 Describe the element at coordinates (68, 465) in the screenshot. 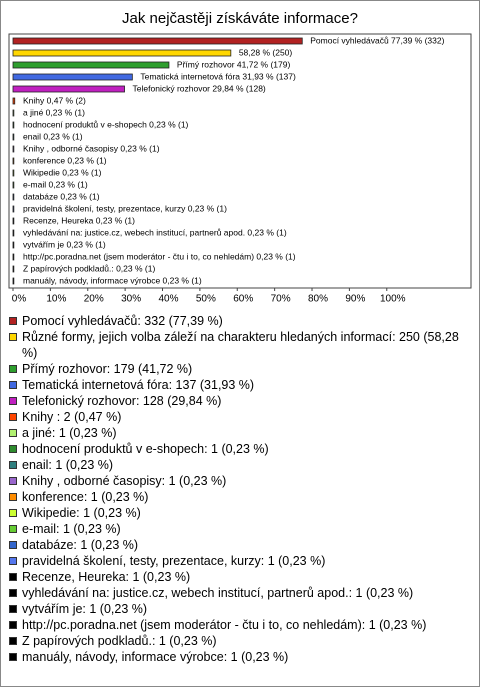

I see `legend-label: enail: 1 (0,23 %)` at that location.